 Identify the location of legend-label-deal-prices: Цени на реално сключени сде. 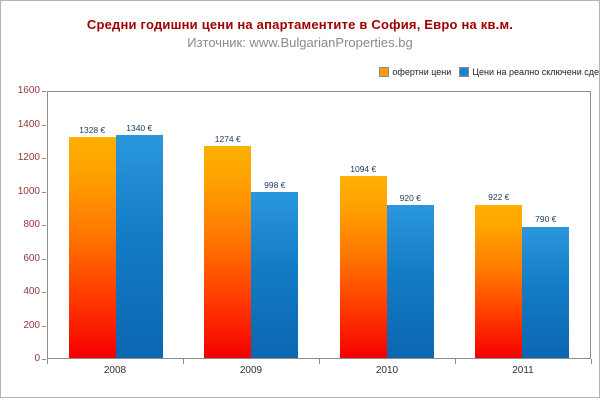
(535, 72).